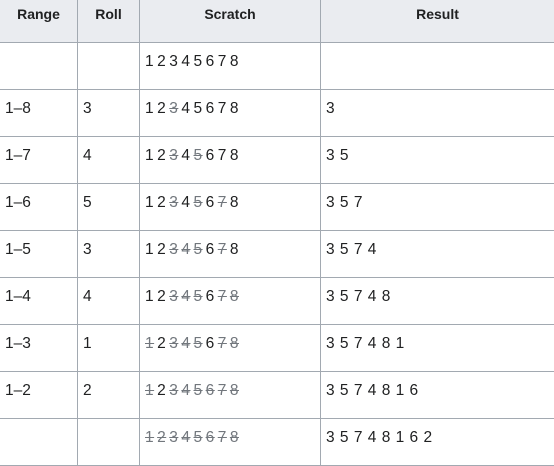  I want to click on roll-cell: 1, so click(109, 348).